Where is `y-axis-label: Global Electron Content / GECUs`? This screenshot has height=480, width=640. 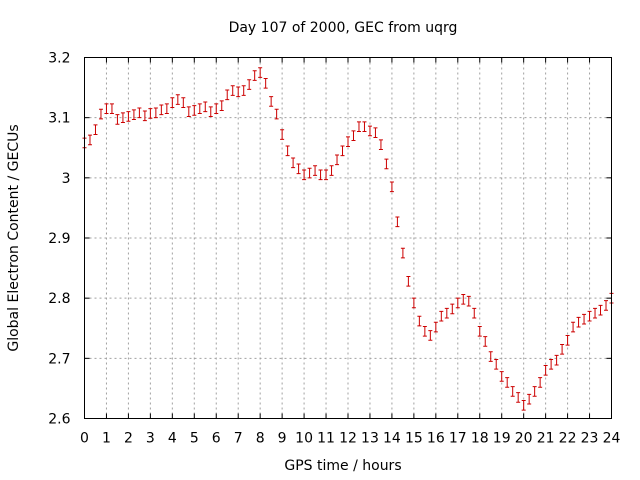
y-axis-label: Global Electron Content / GECUs is located at coordinates (14, 237).